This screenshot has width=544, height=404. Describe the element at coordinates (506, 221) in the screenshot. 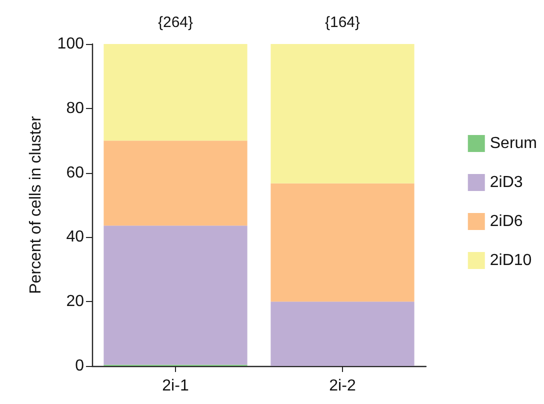

I see `legend-label: 2iD6` at that location.